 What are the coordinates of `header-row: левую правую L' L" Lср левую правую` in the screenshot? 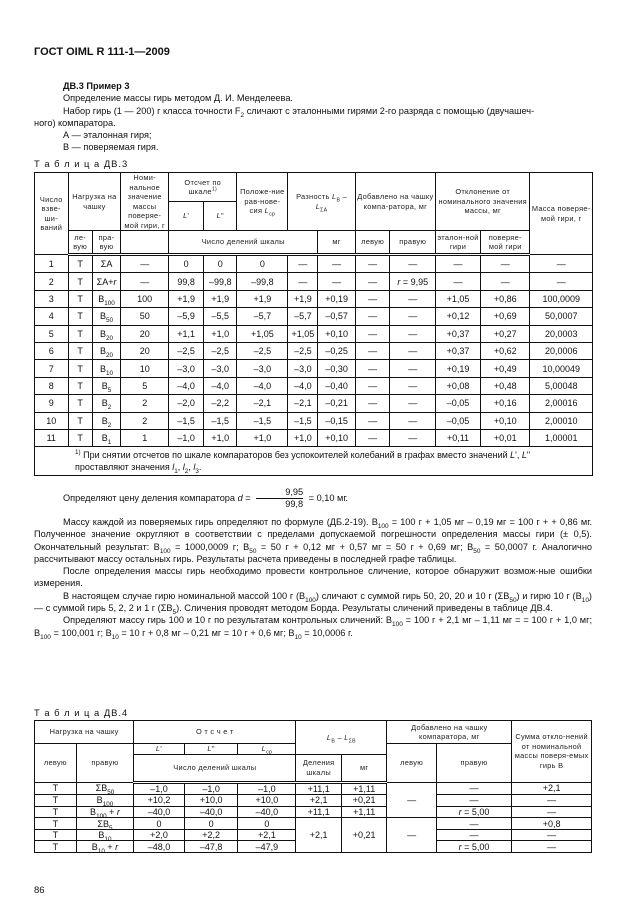 It's located at (313, 763).